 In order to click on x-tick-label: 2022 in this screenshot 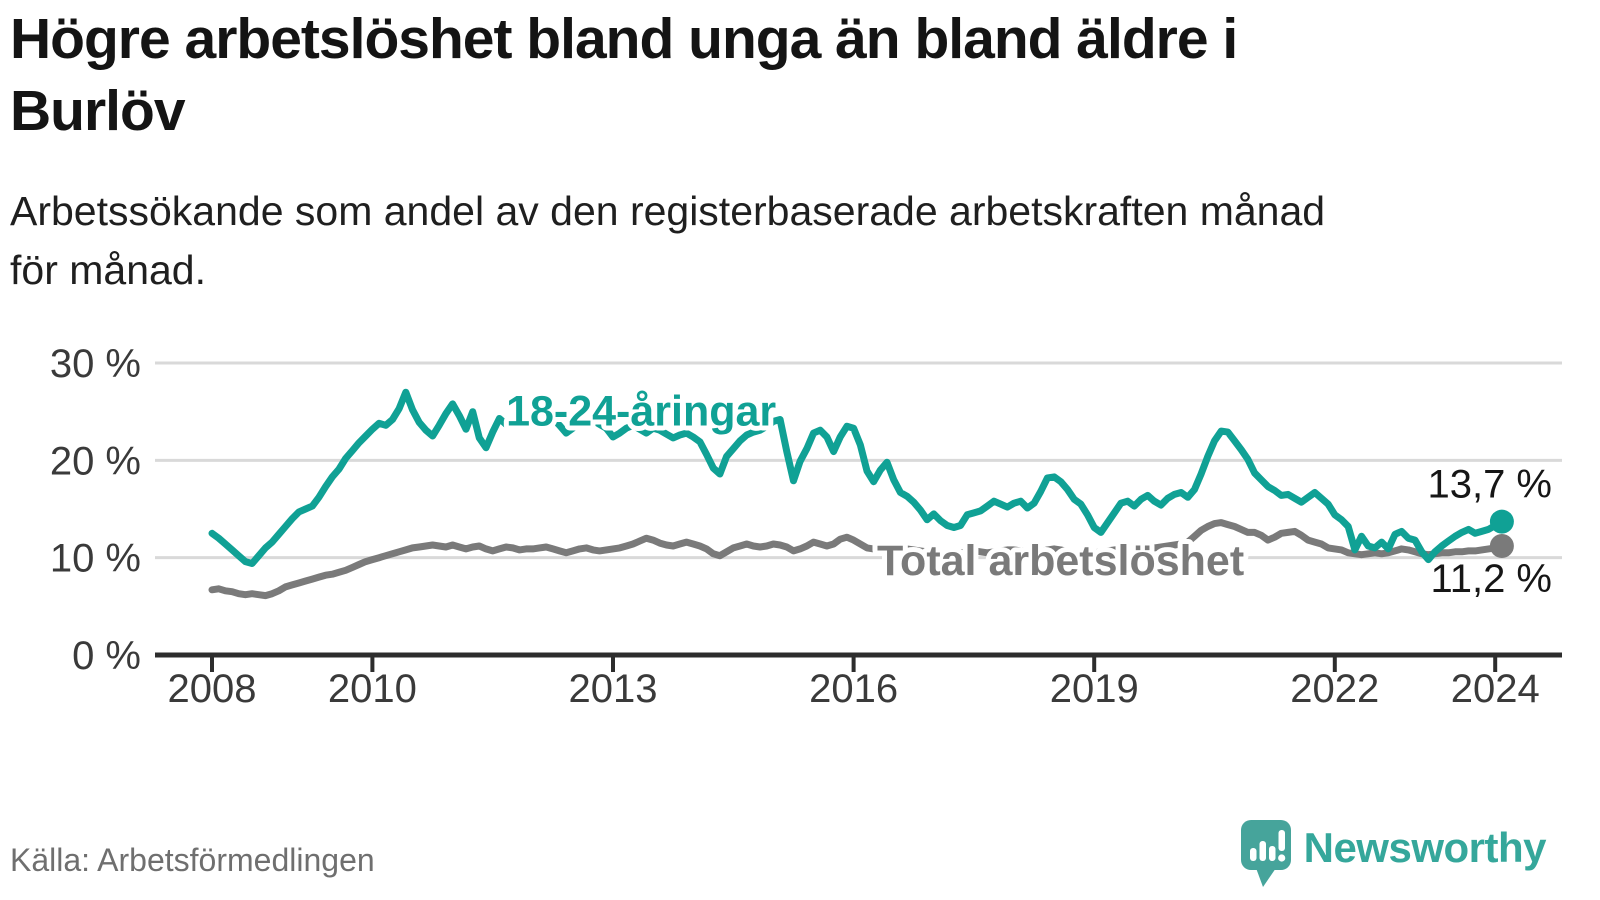, I will do `click(1334, 689)`.